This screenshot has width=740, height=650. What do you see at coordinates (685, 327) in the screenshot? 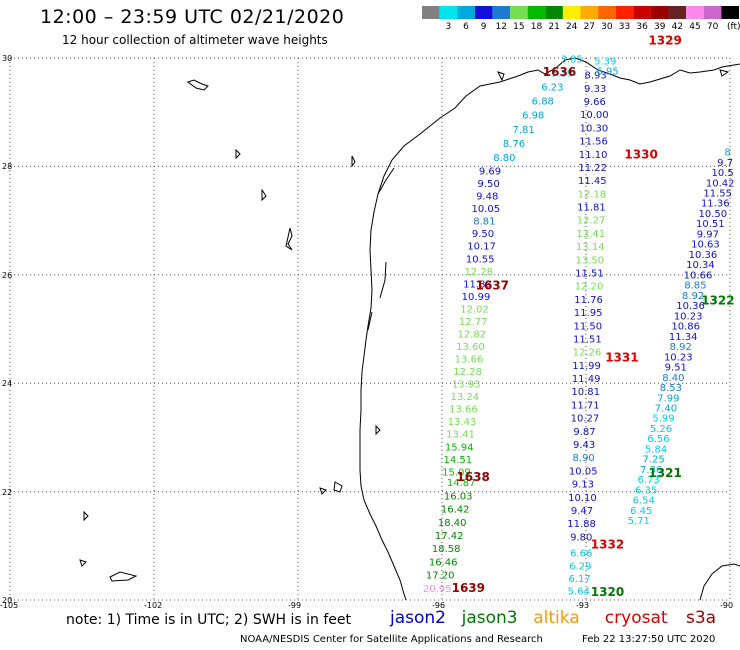
I see `wave-height-value: 10.86` at bounding box center [685, 327].